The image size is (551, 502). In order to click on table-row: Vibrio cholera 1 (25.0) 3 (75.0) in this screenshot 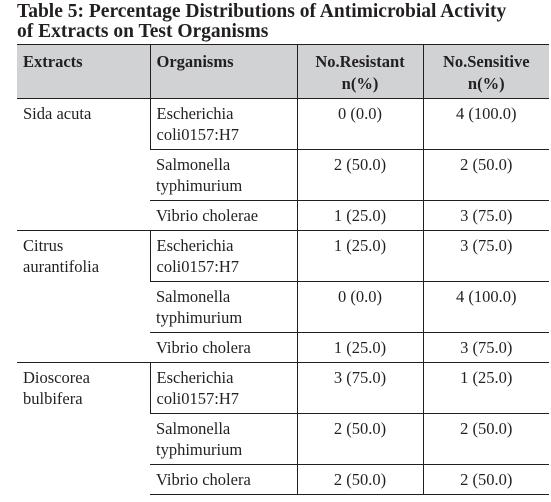, I will do `click(283, 347)`.